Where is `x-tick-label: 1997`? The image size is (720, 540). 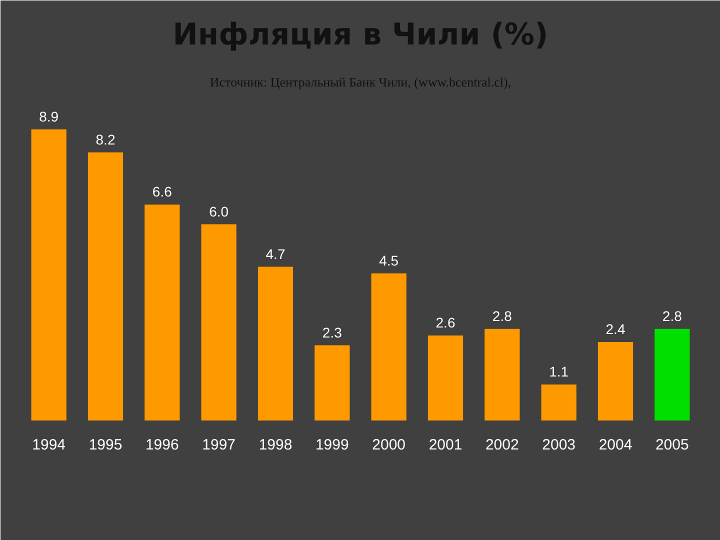 x-tick-label: 1997 is located at coordinates (219, 445).